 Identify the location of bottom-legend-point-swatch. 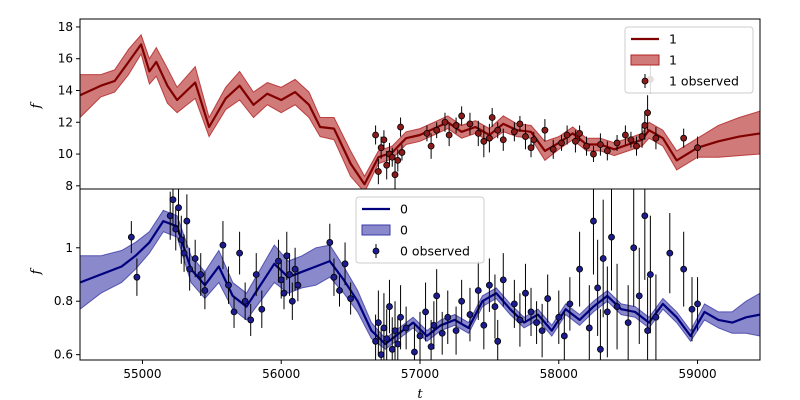
(376, 251).